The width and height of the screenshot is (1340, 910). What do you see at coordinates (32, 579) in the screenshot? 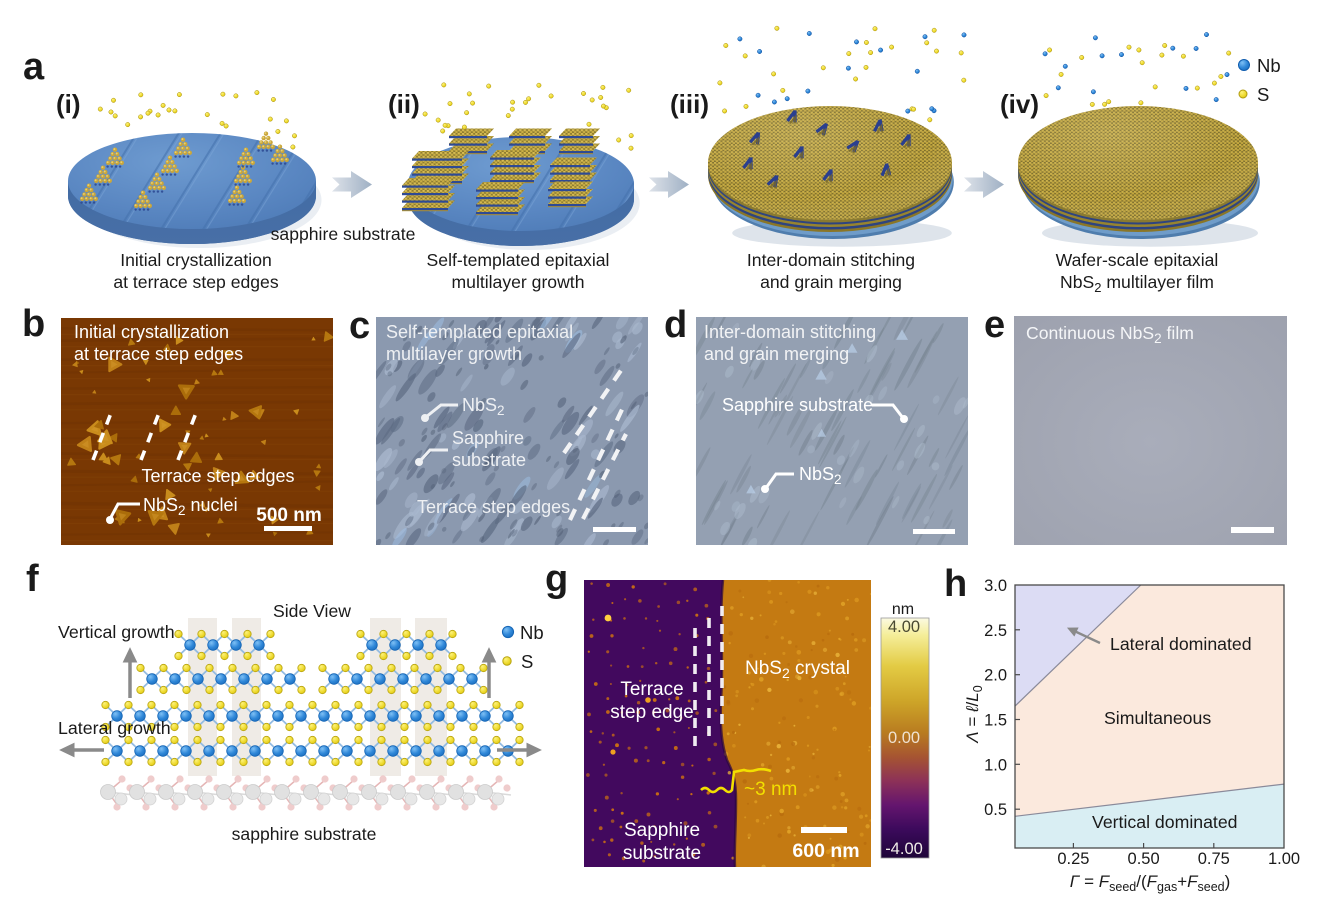
I see `svg-text: f` at bounding box center [32, 579].